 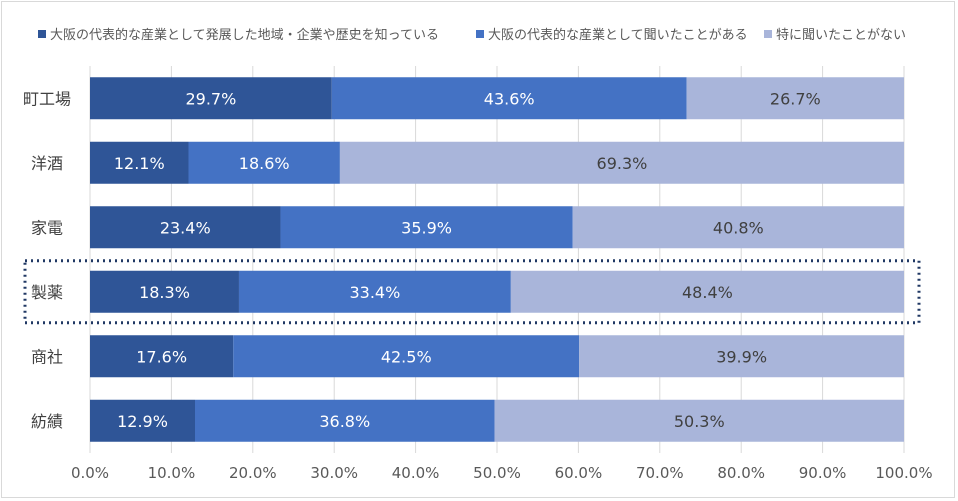 I want to click on x-tick-label: 30.0%, so click(x=334, y=473).